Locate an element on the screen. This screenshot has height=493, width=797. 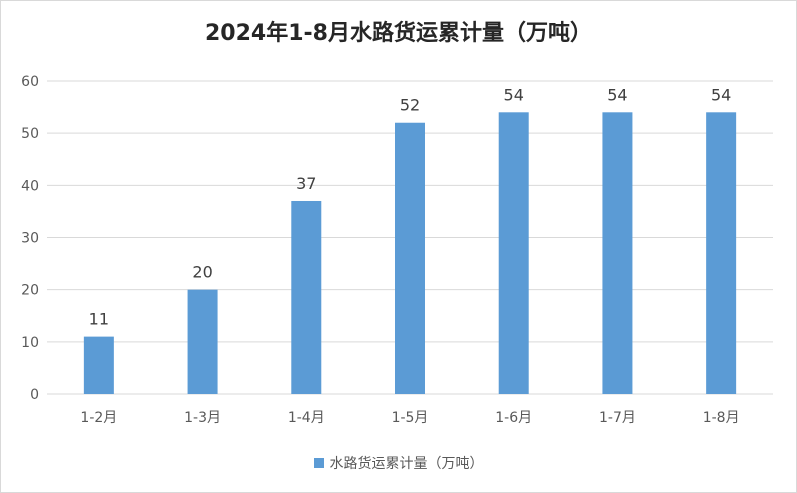
y-tick-label: 50 is located at coordinates (30, 134).